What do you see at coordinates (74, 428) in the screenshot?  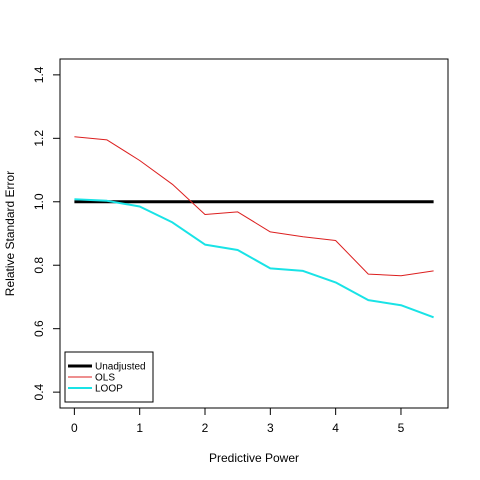 I see `x-tick-label: 0` at bounding box center [74, 428].